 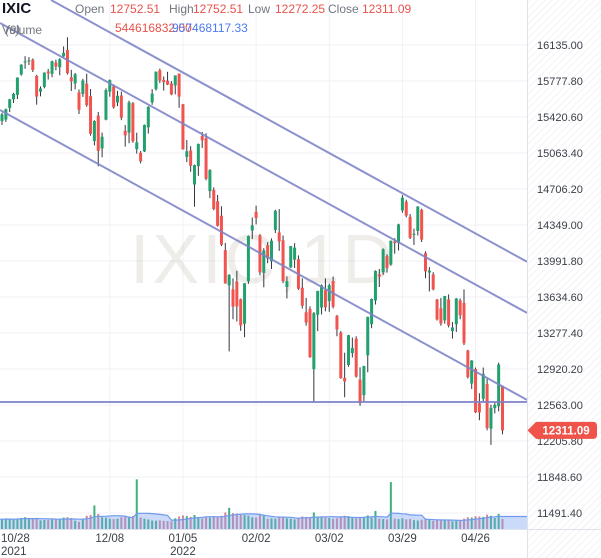 What do you see at coordinates (109, 539) in the screenshot?
I see `svg-text: 12/08` at bounding box center [109, 539].